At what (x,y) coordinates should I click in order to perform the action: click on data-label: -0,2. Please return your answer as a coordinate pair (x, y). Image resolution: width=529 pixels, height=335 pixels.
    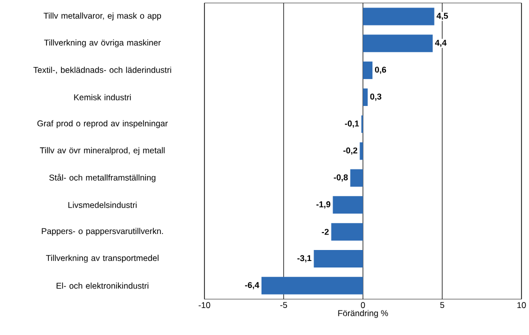
    Looking at the image, I should click on (350, 151).